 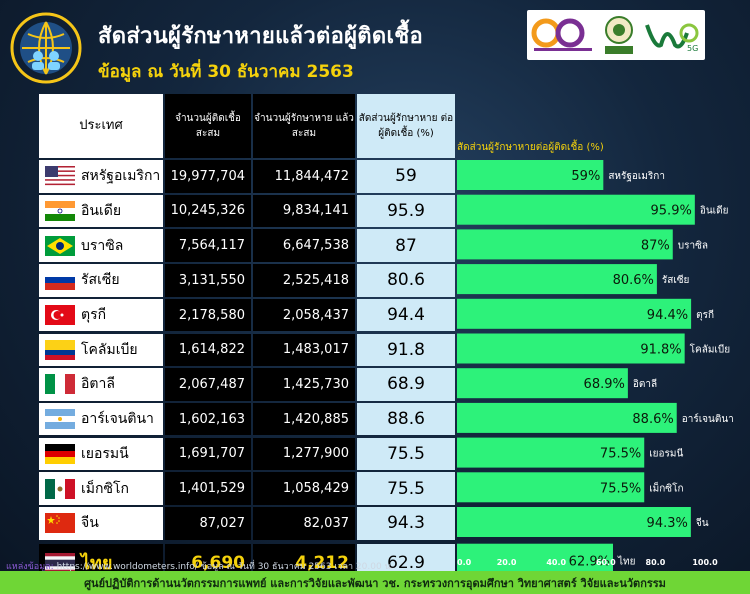 I want to click on table-row: เยอรมนี 1,691,707 1,277,900 75.5, so click(x=247, y=454).